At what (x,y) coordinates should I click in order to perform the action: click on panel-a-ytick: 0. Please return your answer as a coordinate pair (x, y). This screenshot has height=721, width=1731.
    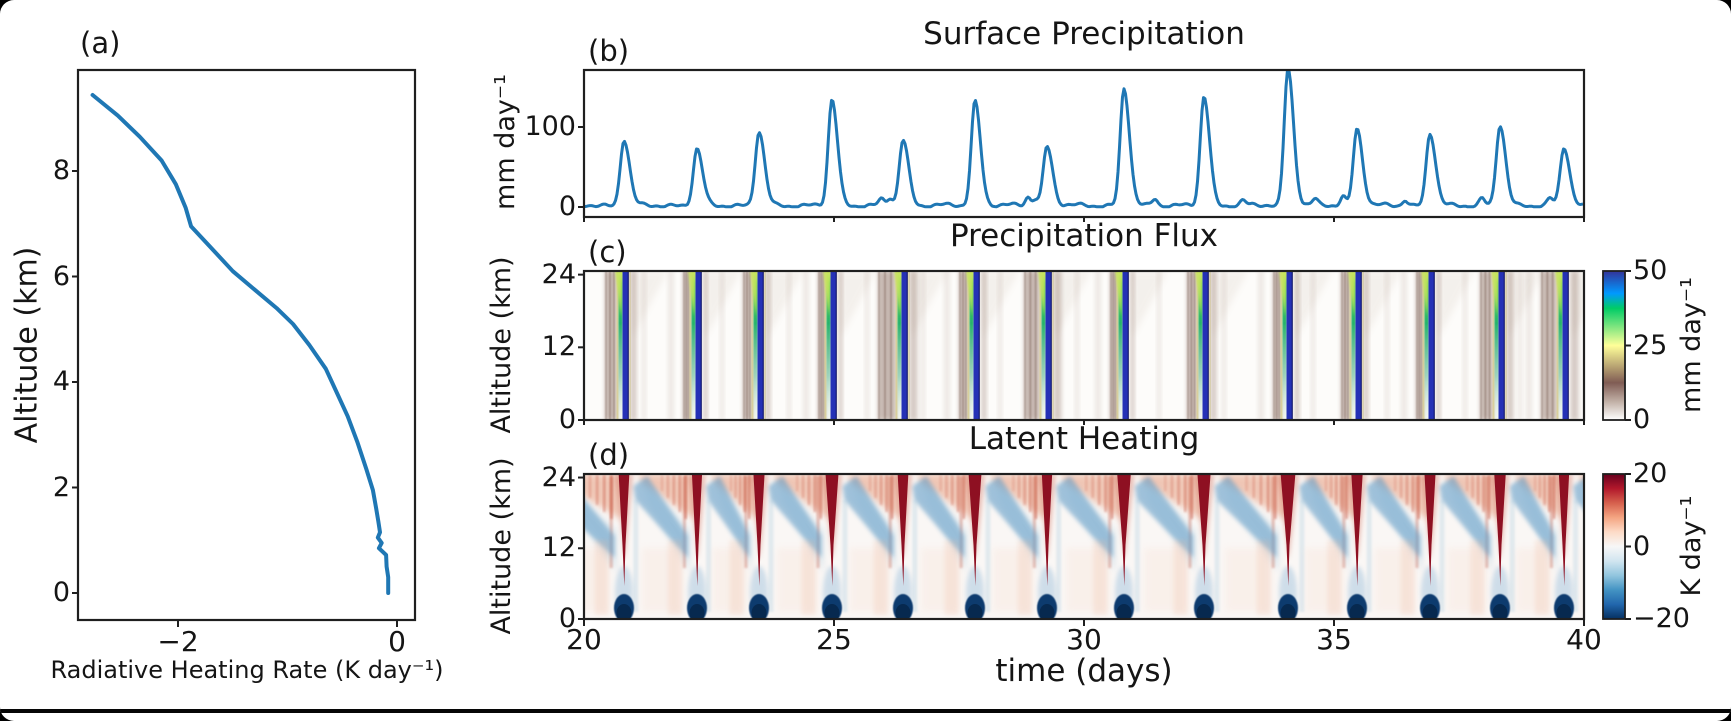
    Looking at the image, I should click on (61, 592).